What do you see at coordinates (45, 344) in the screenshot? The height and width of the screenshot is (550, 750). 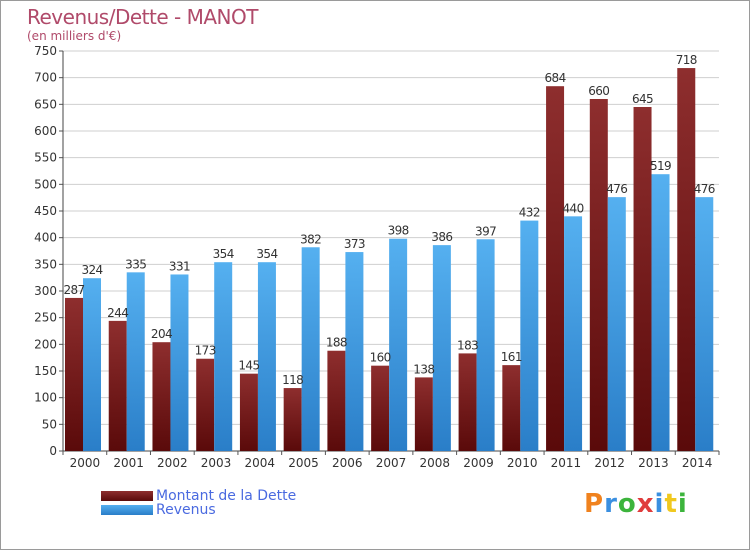 I see `y-tick-label: 200` at bounding box center [45, 344].